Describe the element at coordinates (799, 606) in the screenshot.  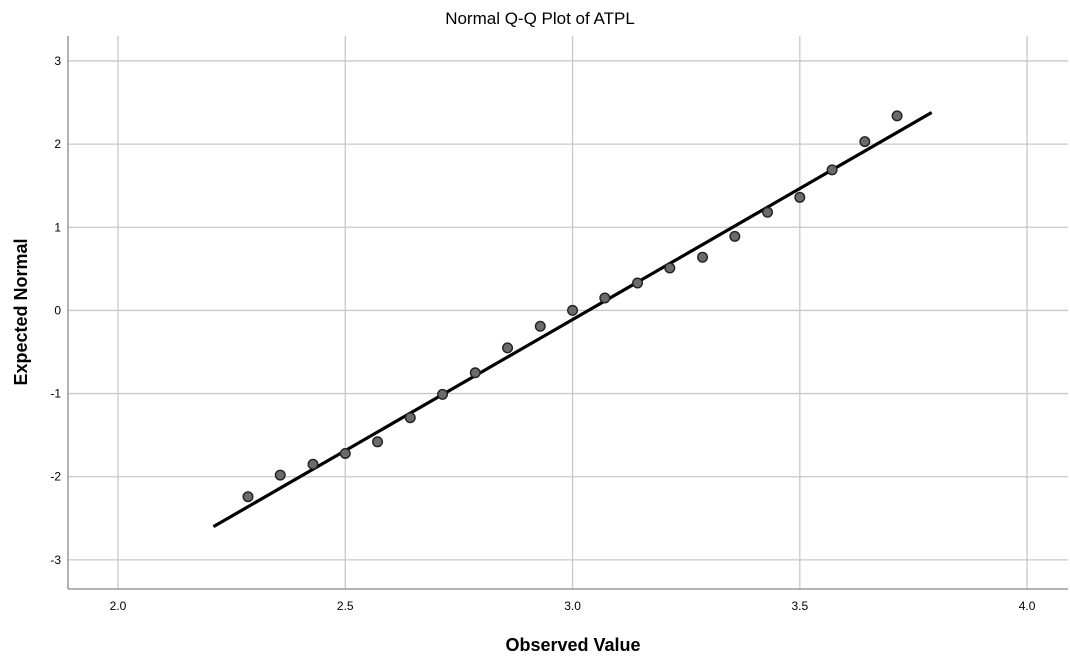
I see `x-tick-label: 3.5` at that location.